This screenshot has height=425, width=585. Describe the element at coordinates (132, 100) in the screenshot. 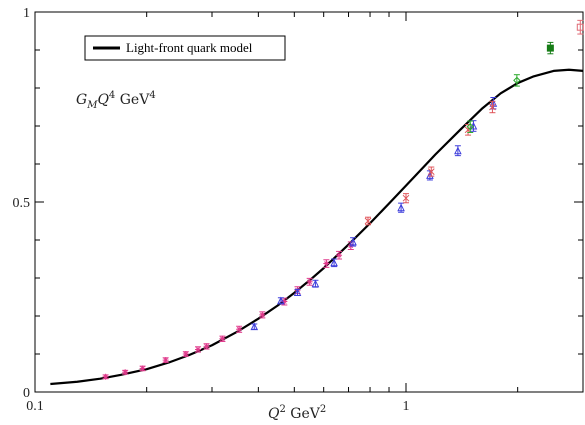

I see `annotation-unit: GeV` at that location.